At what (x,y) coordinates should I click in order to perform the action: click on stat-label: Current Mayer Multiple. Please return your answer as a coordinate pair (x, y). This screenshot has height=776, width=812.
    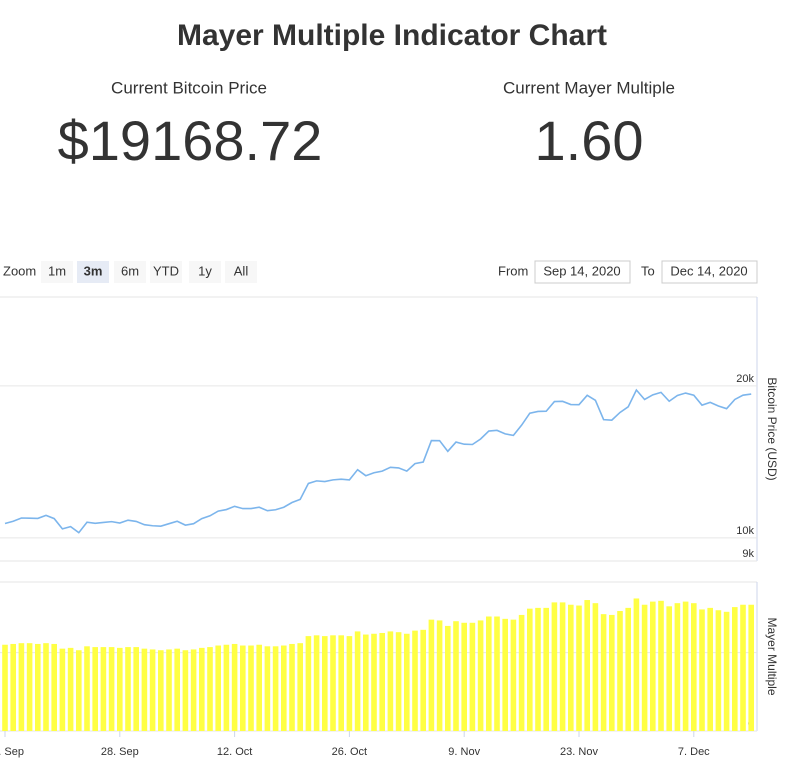
    Looking at the image, I should click on (589, 87).